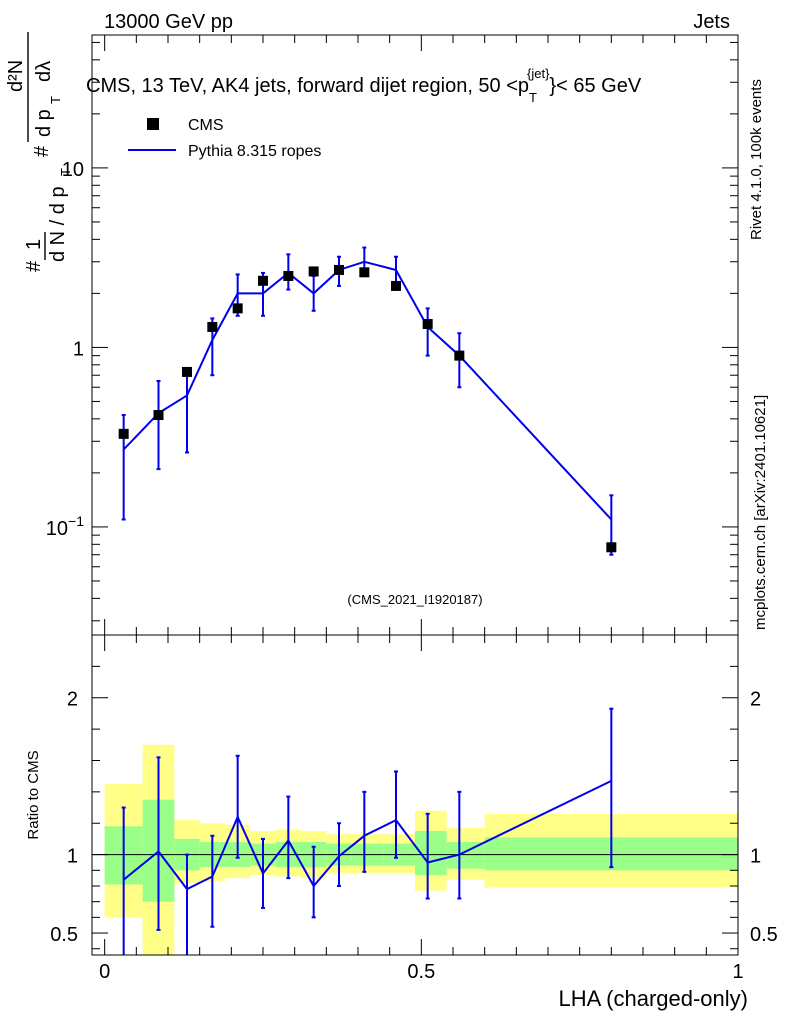 This screenshot has width=786, height=1024. I want to click on ratio-y-tick-label-right: 2, so click(755, 700).